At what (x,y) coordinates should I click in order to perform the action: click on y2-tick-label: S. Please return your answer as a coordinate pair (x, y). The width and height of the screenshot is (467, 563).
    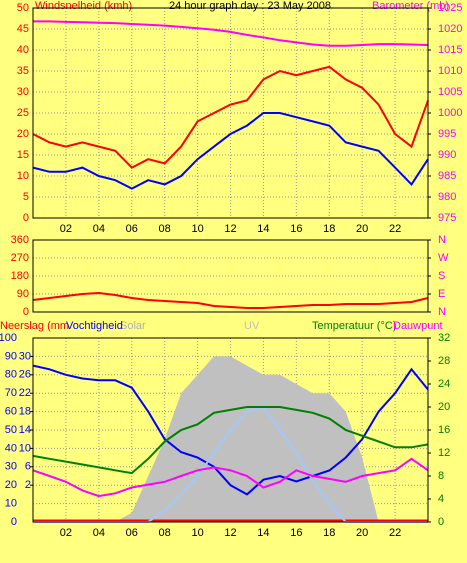
    Looking at the image, I should click on (441, 276).